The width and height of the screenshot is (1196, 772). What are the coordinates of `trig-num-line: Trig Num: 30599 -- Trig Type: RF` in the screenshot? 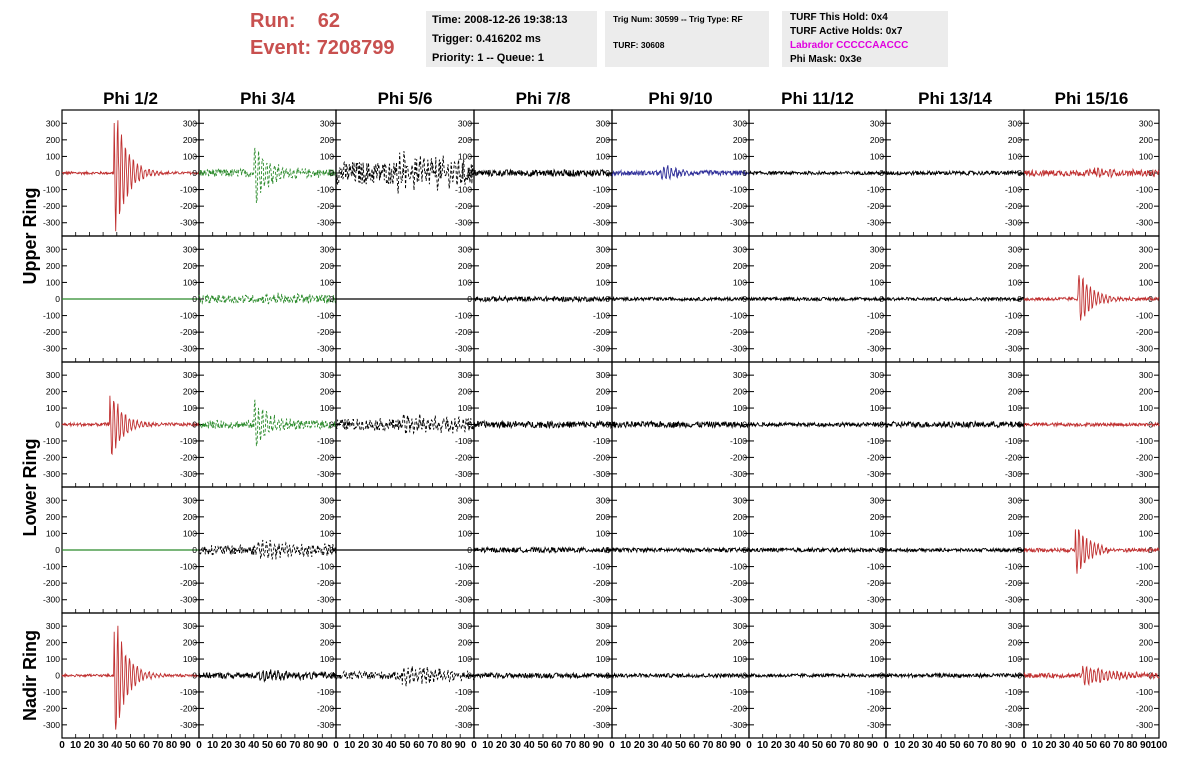 It's located at (678, 19).